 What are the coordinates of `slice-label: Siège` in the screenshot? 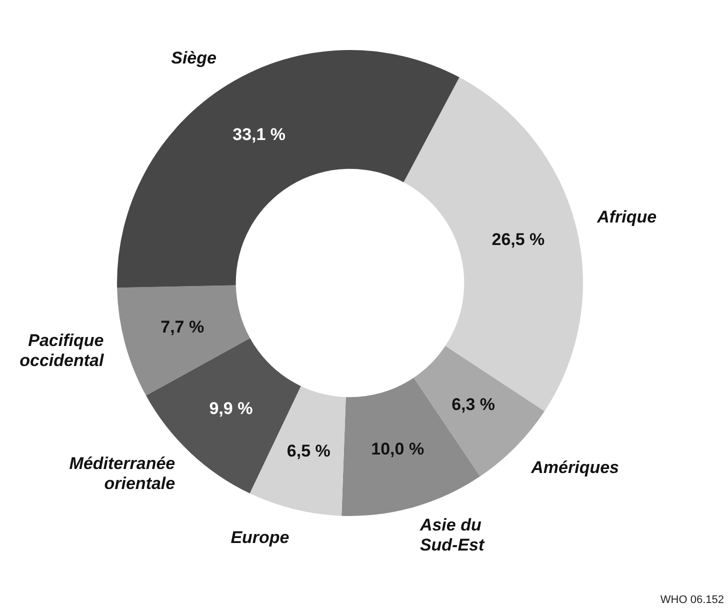 It's located at (193, 58).